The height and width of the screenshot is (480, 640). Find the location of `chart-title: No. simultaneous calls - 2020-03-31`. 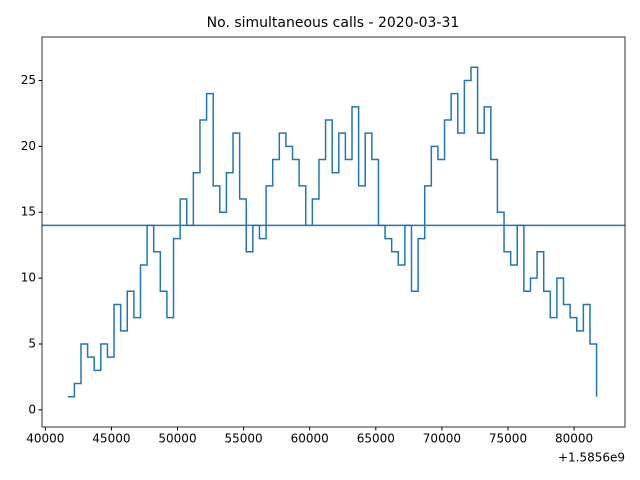

chart-title: No. simultaneous calls - 2020-03-31 is located at coordinates (333, 23).